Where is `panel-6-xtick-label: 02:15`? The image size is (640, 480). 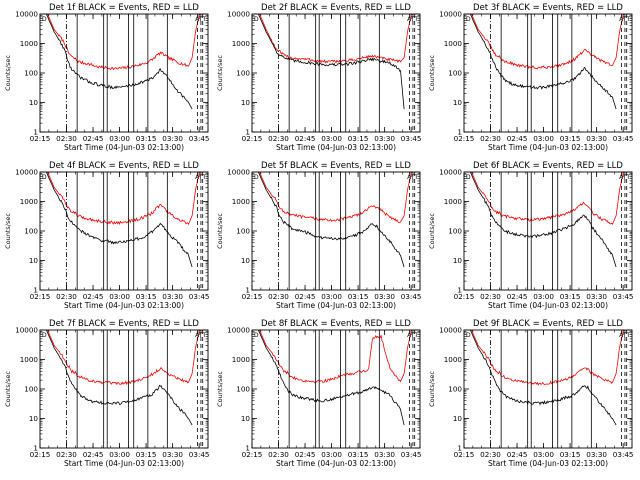 panel-6-xtick-label: 02:15 is located at coordinates (464, 296).